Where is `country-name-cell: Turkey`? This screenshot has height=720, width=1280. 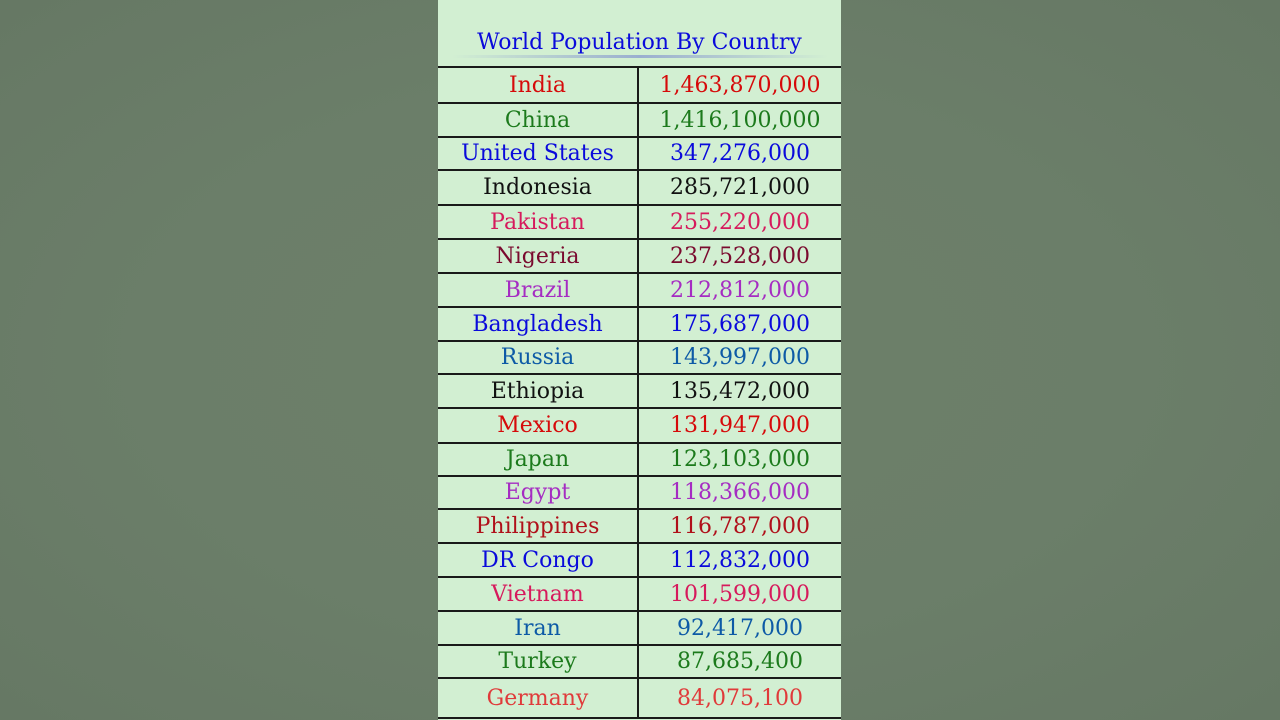
country-name-cell: Turkey is located at coordinates (537, 661).